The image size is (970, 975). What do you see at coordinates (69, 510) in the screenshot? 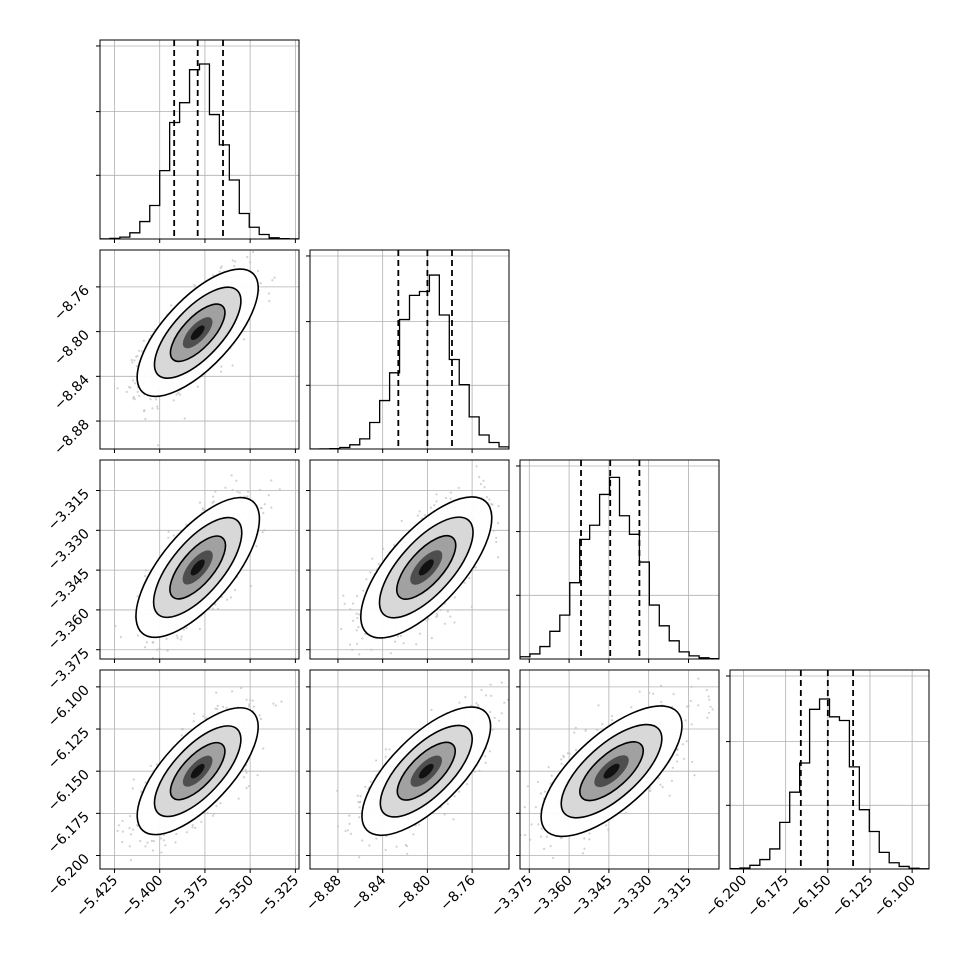
I see `y-tick-label: −3.315` at bounding box center [69, 510].